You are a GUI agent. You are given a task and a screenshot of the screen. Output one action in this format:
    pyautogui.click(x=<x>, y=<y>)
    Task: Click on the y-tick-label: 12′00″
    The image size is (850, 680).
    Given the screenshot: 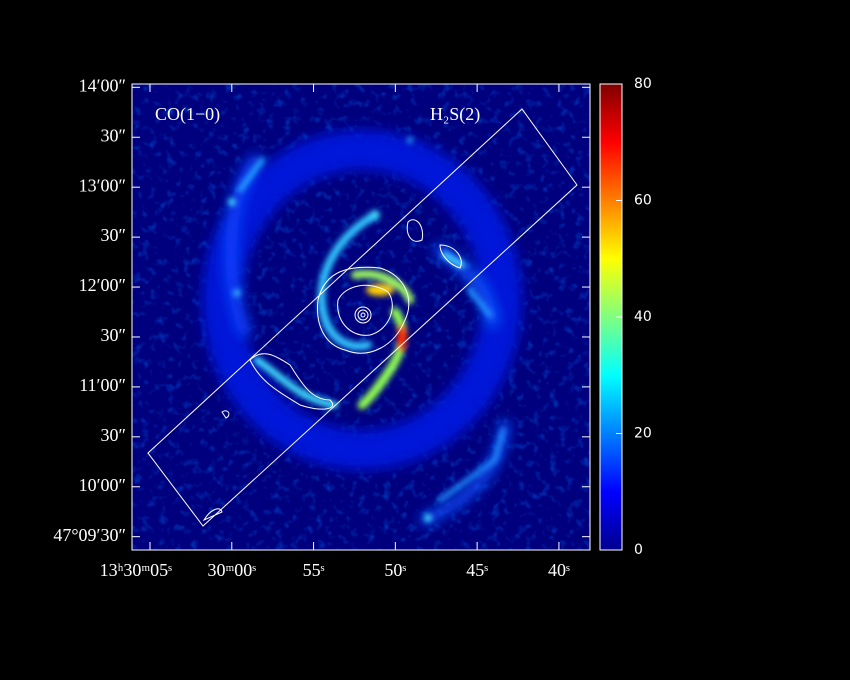 What is the action you would take?
    pyautogui.click(x=102, y=285)
    